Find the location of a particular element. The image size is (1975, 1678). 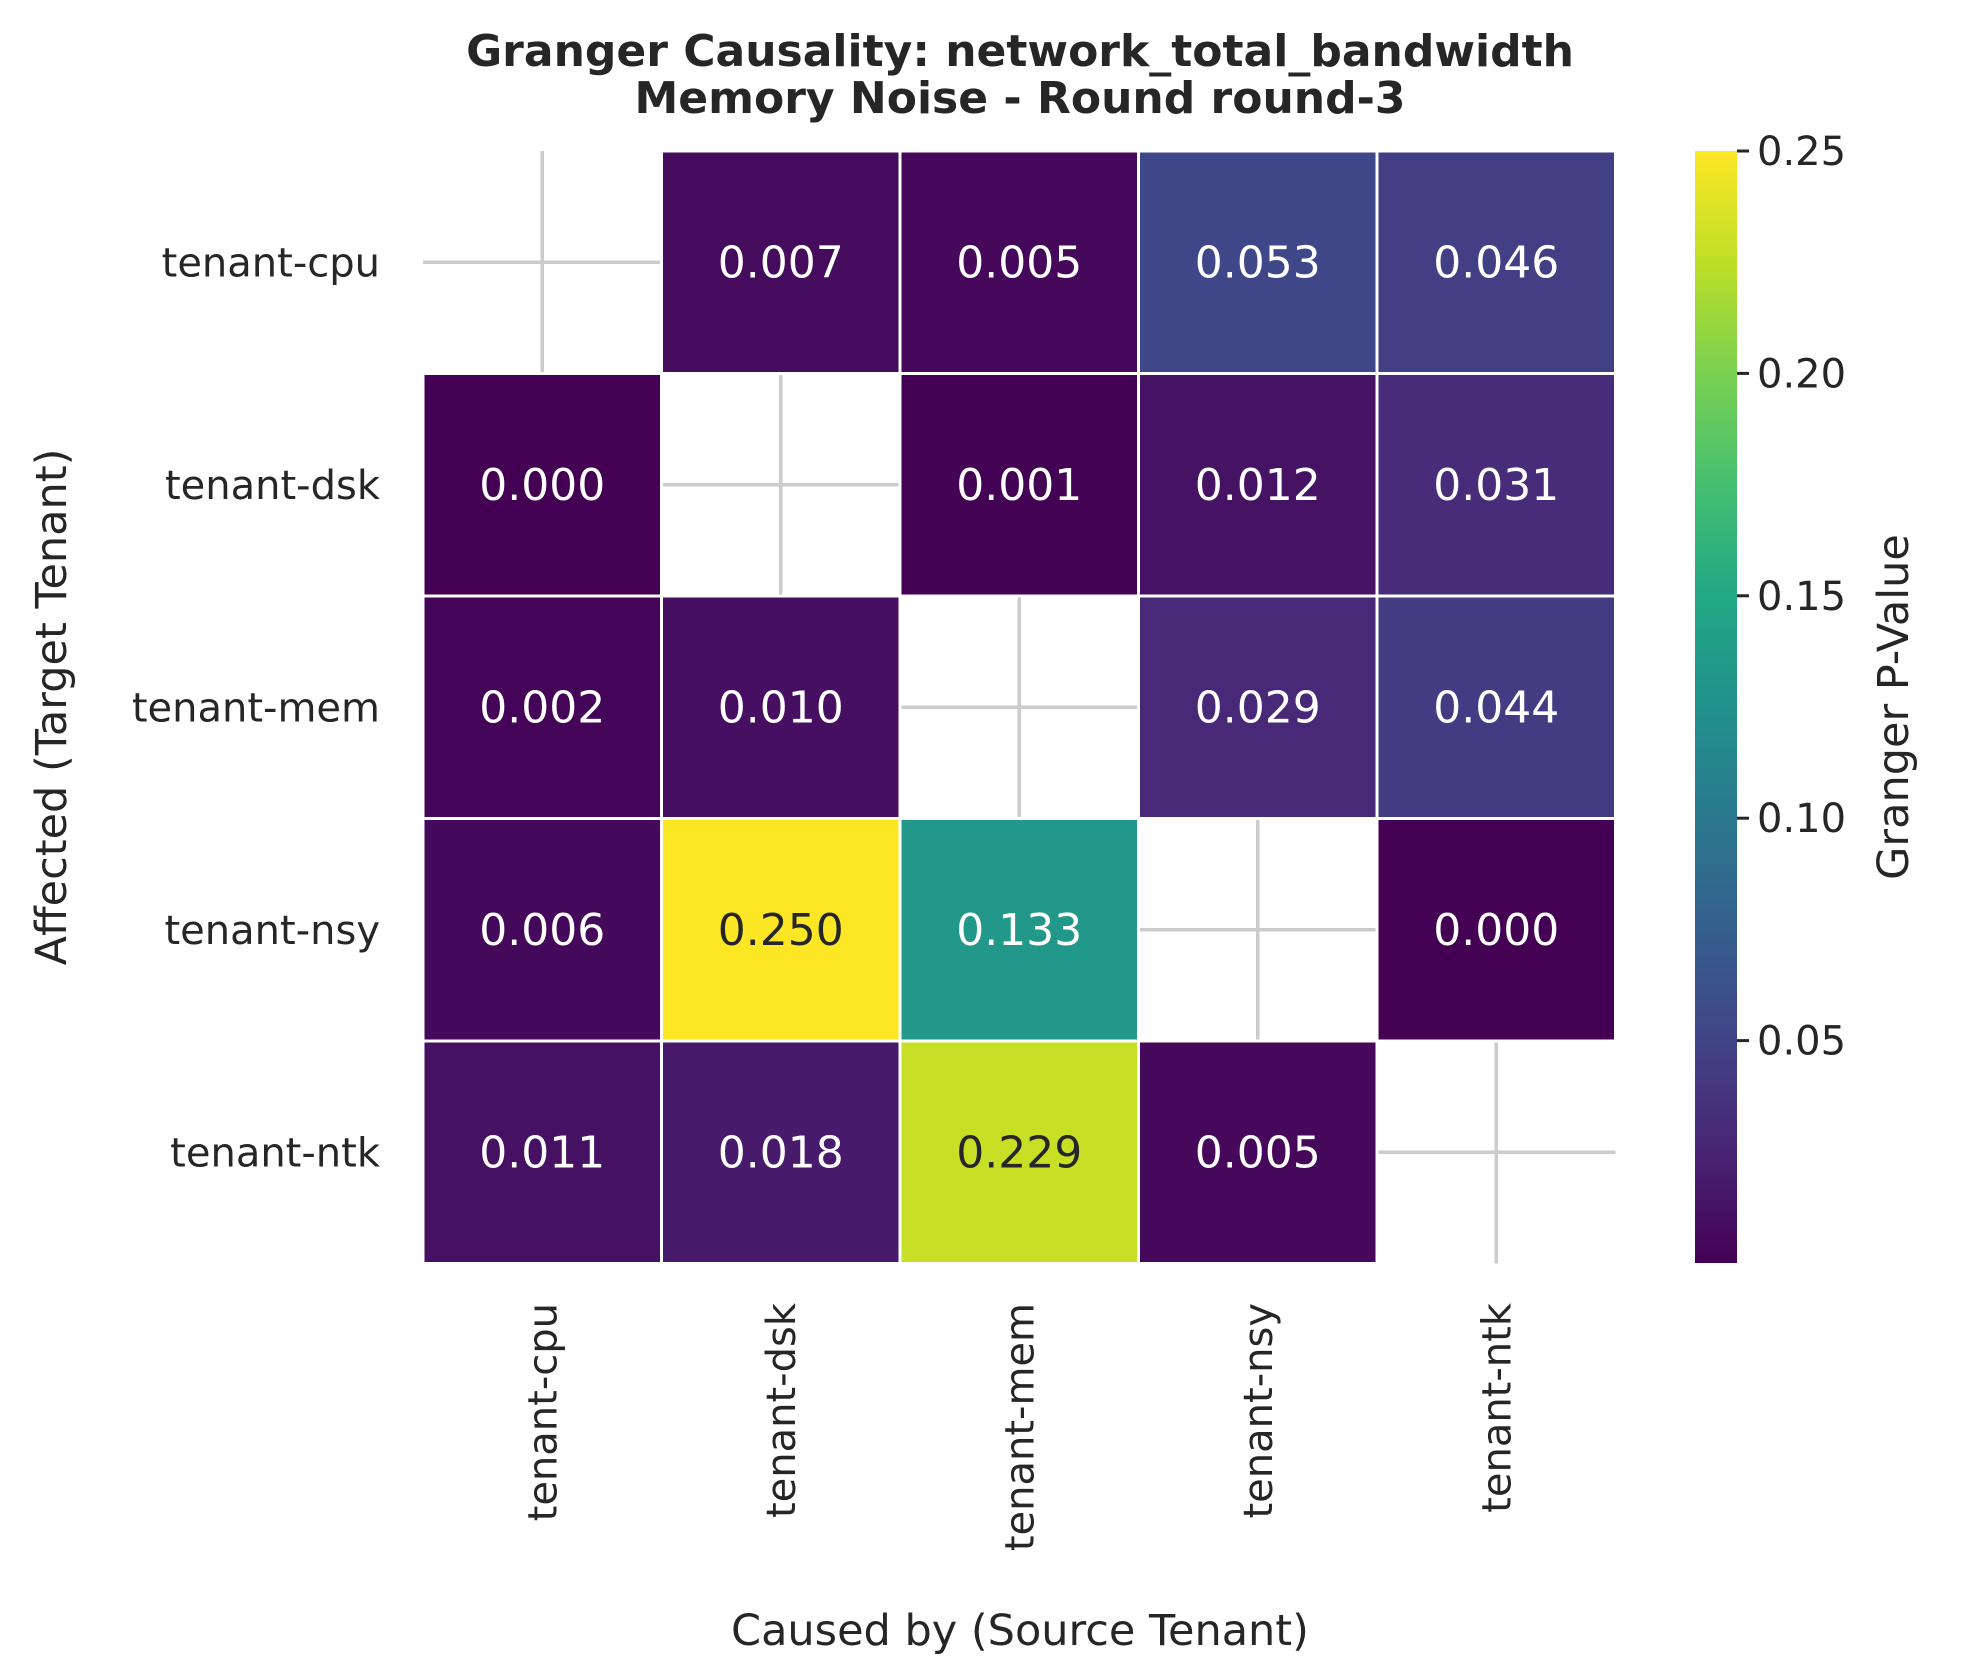

cell-annotation: 0.010 is located at coordinates (781, 707).